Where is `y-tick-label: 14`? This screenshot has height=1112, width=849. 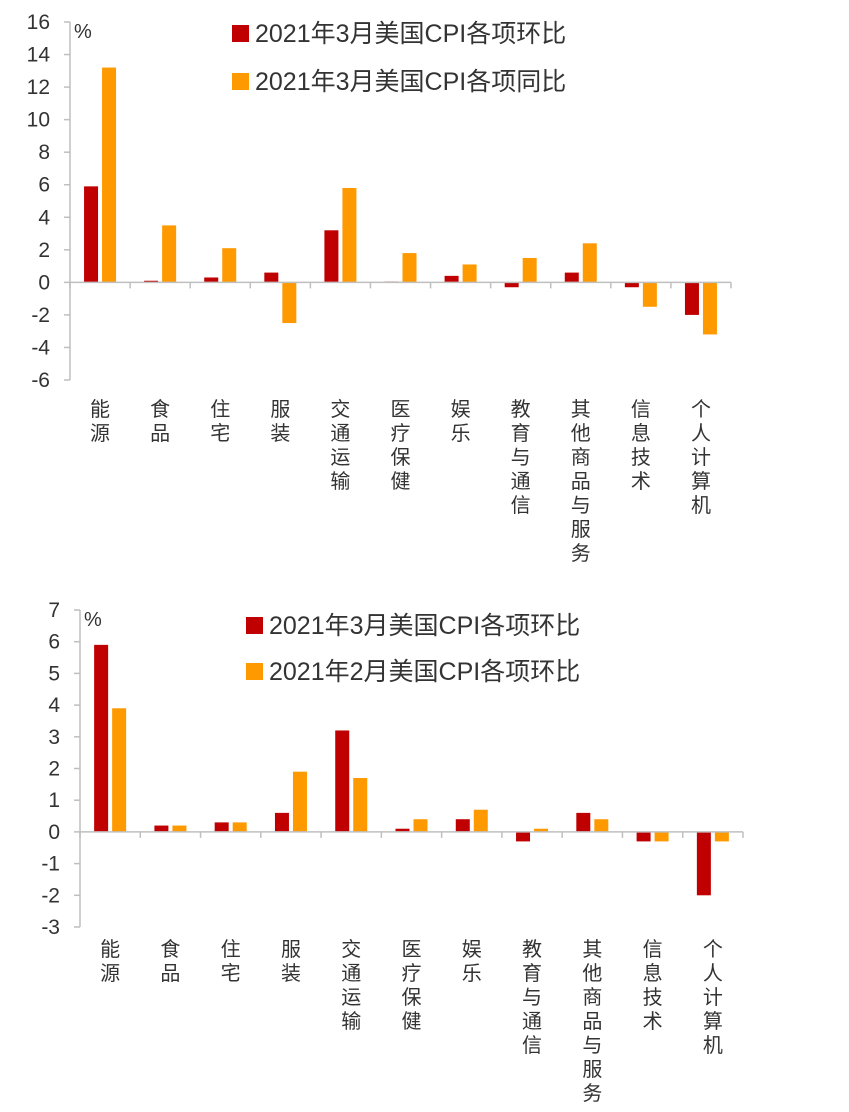 y-tick-label: 14 is located at coordinates (39, 55).